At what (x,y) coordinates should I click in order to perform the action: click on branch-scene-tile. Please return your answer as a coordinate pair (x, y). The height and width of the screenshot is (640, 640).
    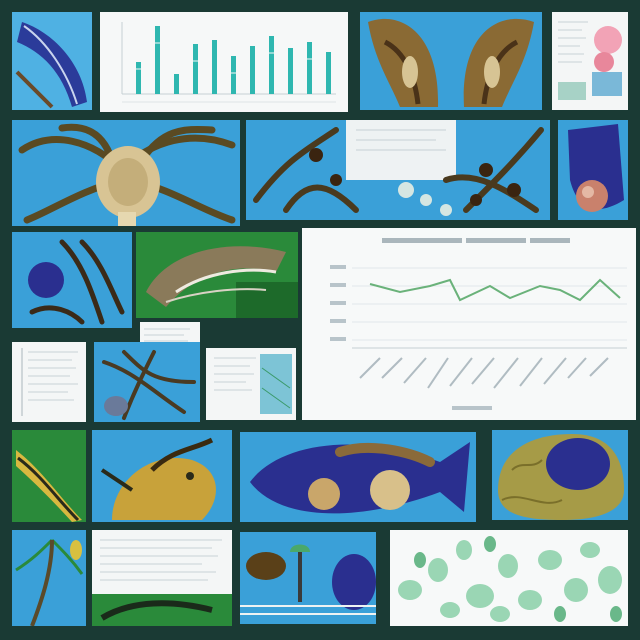
    Looking at the image, I should click on (398, 170).